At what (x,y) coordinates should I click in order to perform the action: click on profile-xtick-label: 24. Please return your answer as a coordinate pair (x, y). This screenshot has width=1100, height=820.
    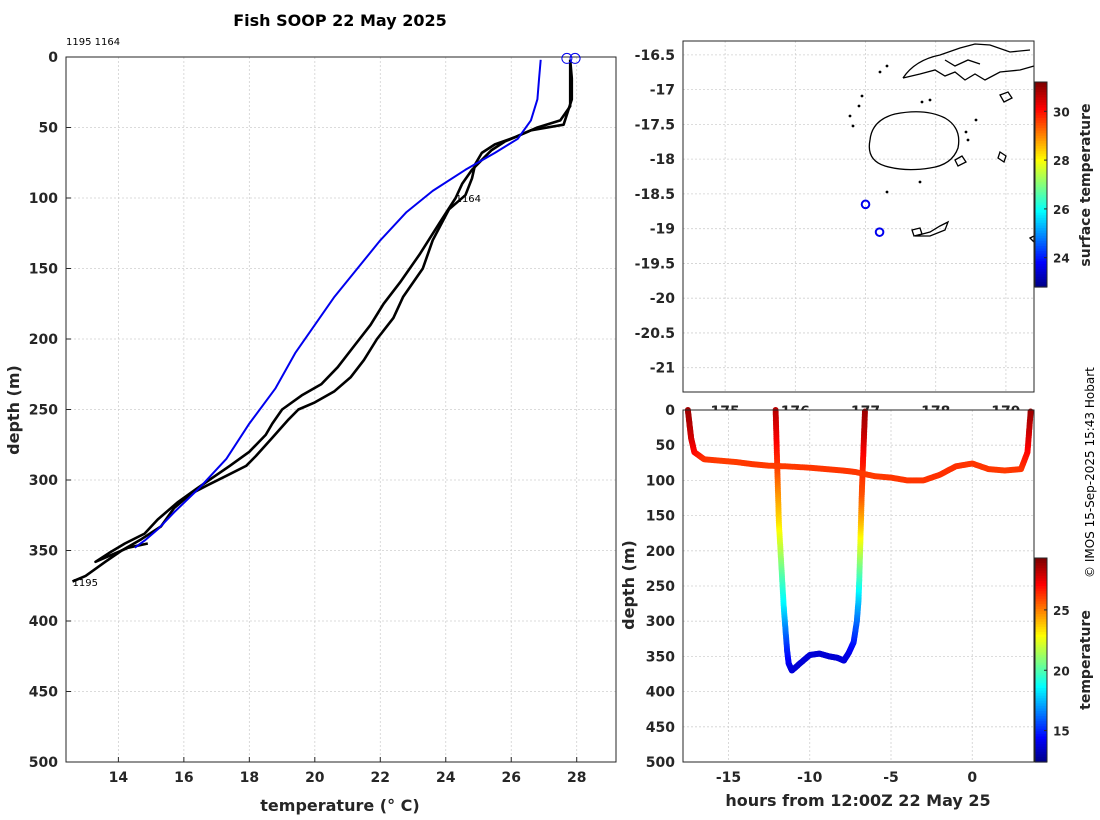
    Looking at the image, I should click on (446, 778).